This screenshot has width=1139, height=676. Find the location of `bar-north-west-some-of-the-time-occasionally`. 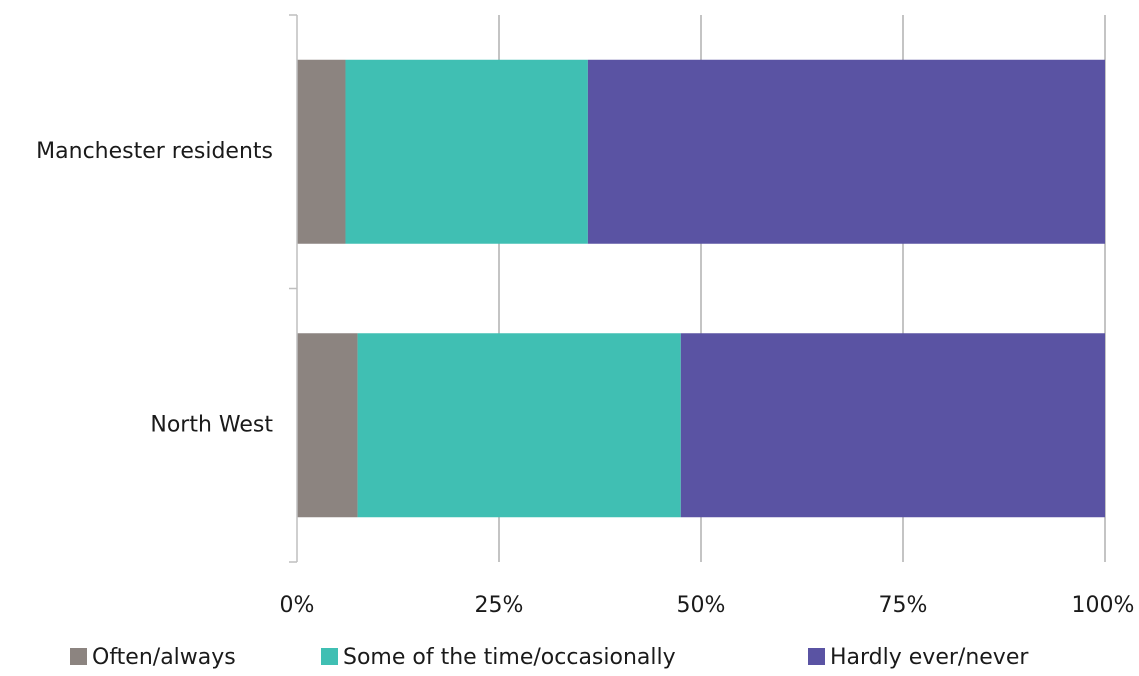

bar-north-west-some-of-the-time-occasionally is located at coordinates (519, 425).